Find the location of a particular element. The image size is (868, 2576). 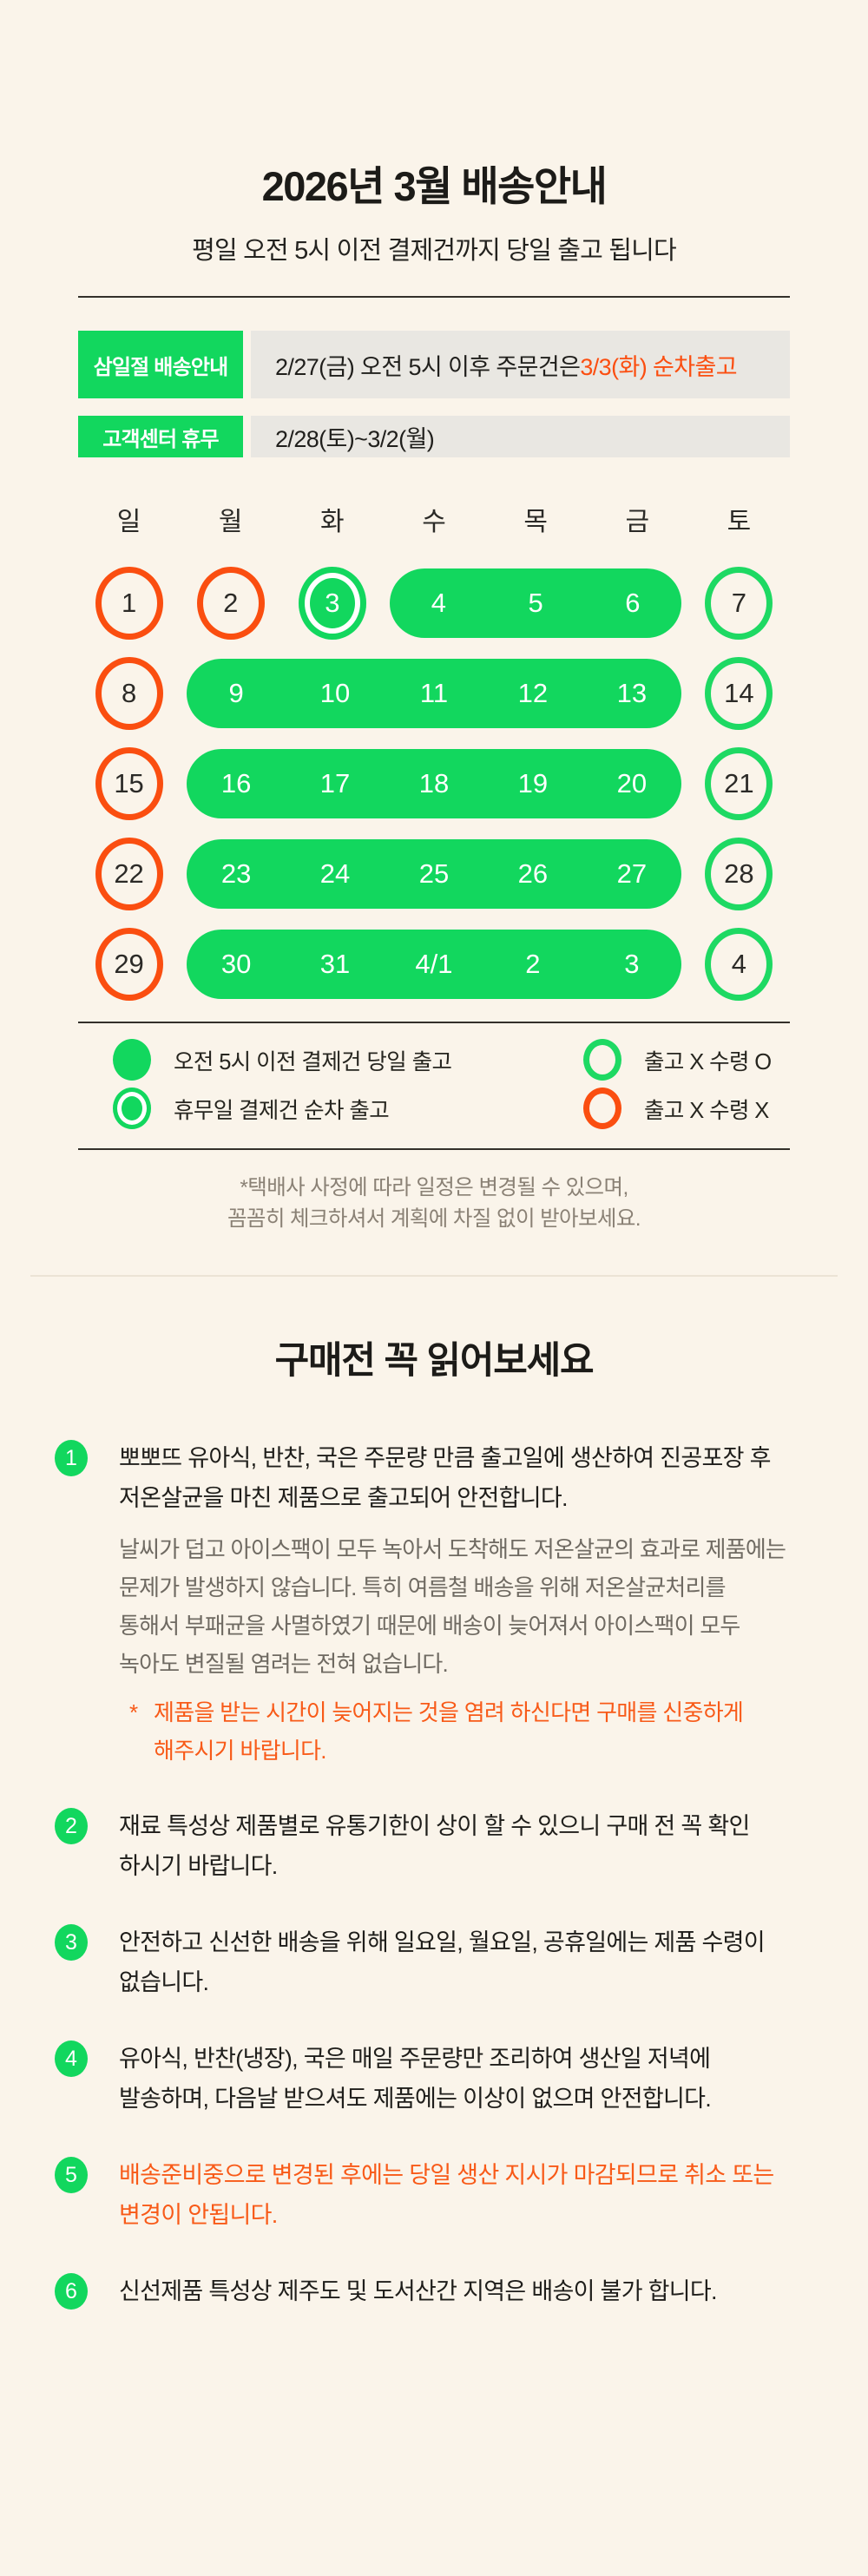

readme-item: 6 신선제품 특성상 제주도 및 도서산간 지역은 배송이 불가 합니다. is located at coordinates (421, 2291).